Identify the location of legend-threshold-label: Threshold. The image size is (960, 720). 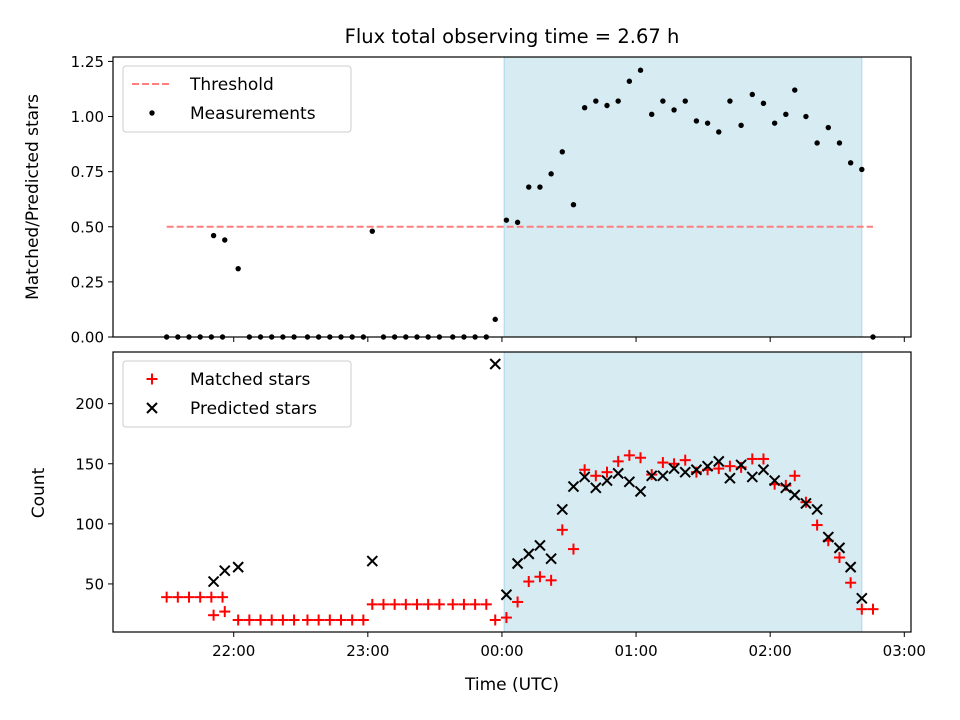
(231, 85).